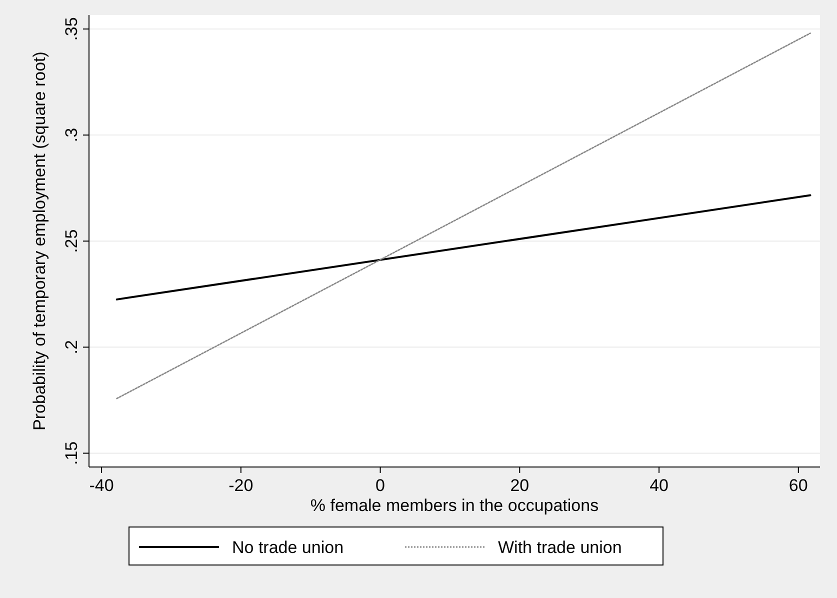  What do you see at coordinates (71, 241) in the screenshot?
I see `y-tick-label: .25` at bounding box center [71, 241].